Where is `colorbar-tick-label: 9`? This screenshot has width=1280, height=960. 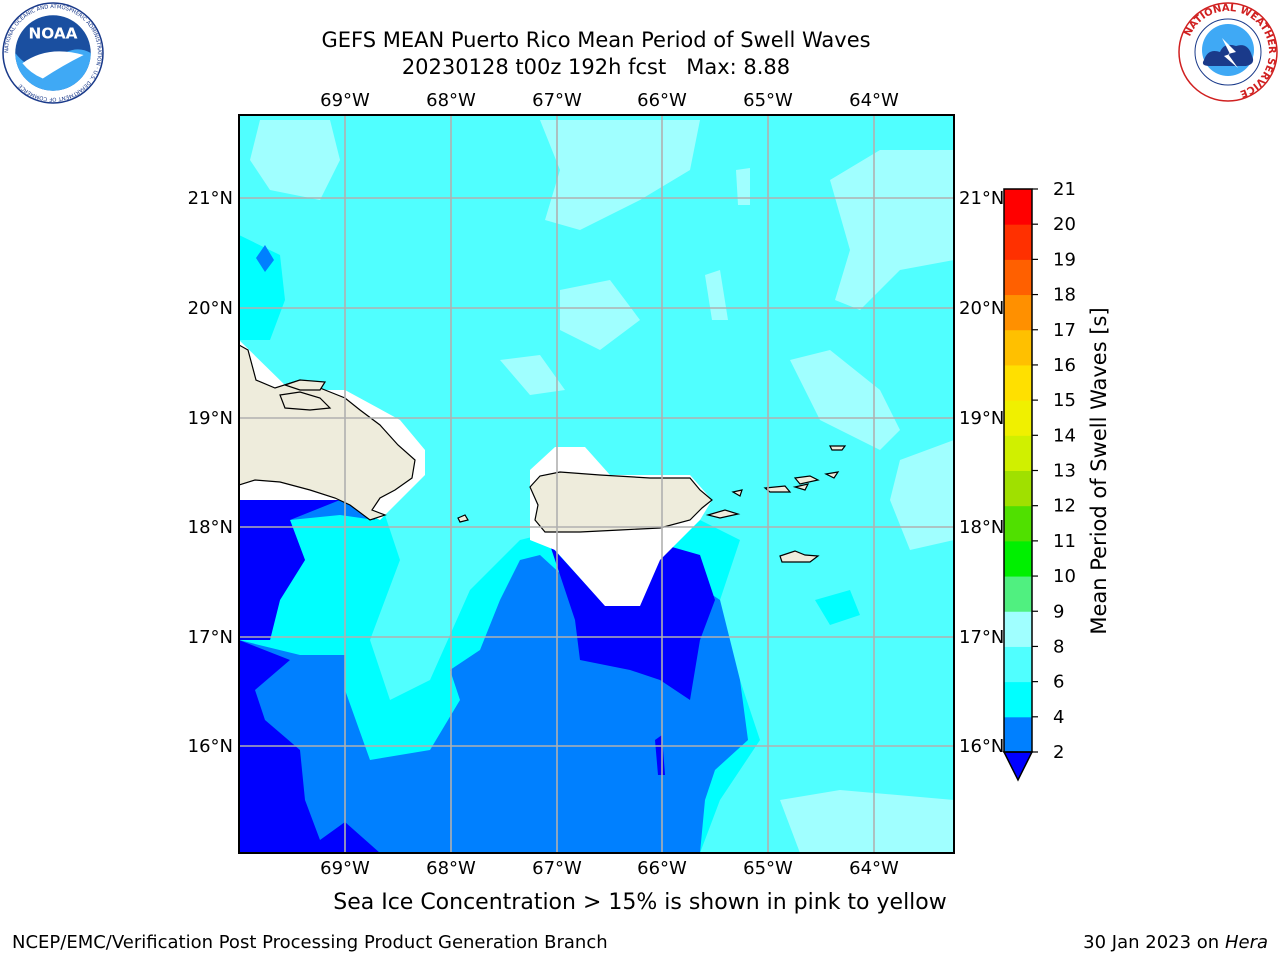 colorbar-tick-label: 9 is located at coordinates (1058, 611).